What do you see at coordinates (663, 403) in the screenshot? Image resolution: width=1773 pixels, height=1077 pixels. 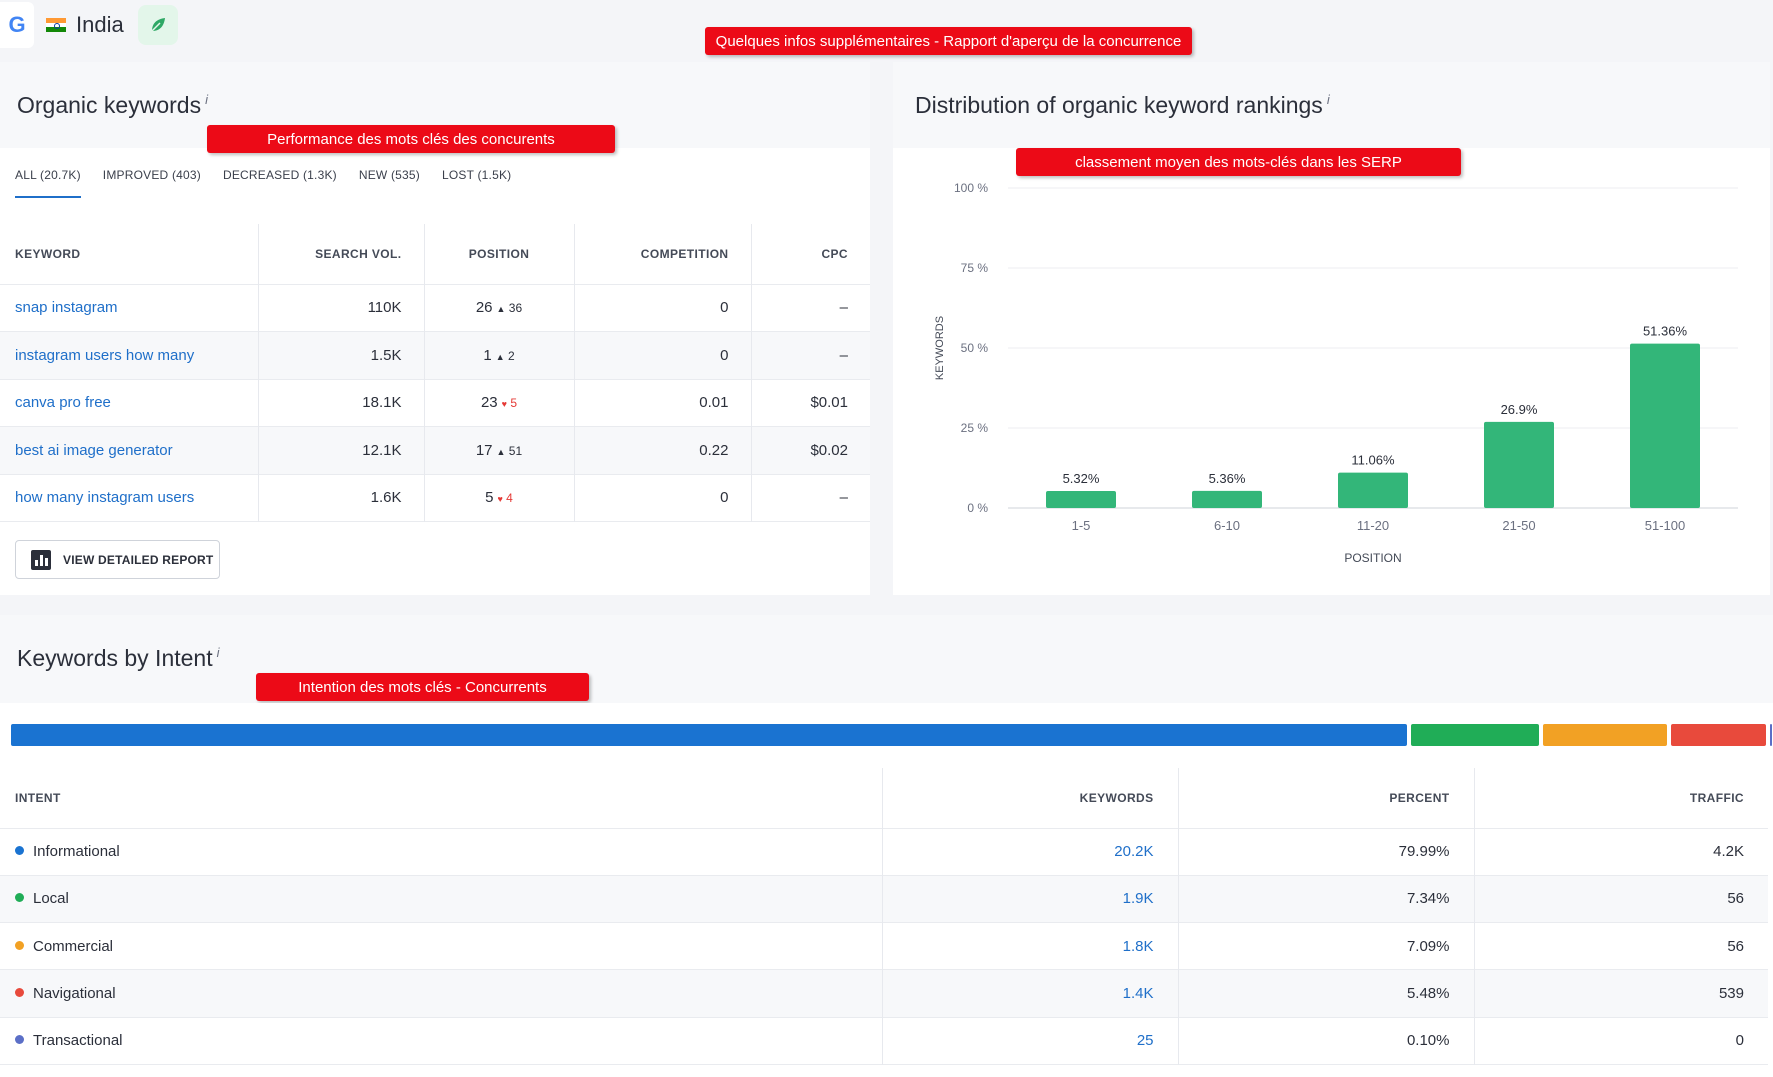 I see `competition: 0.01` at bounding box center [663, 403].